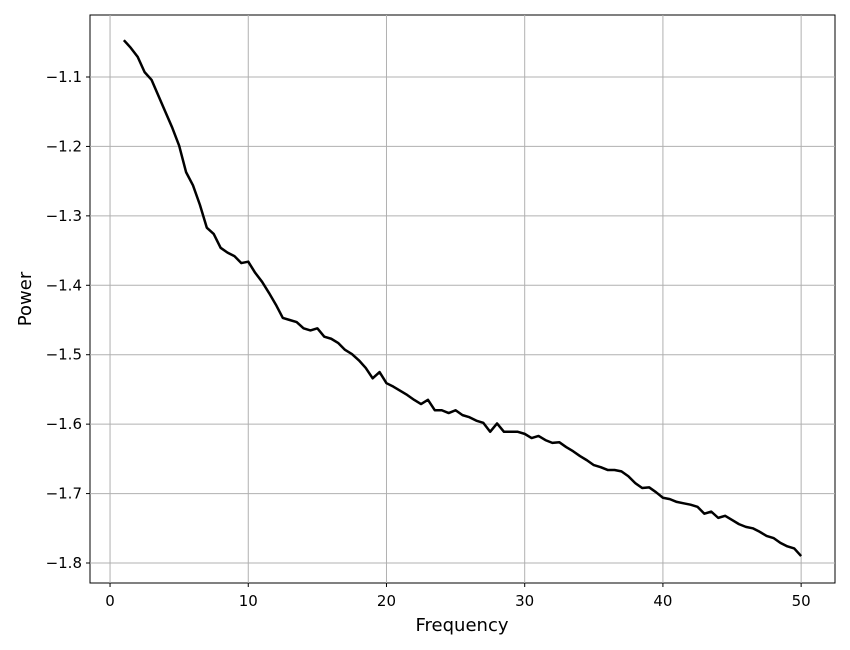 Image resolution: width=850 pixels, height=650 pixels. I want to click on x-tick-label: 30, so click(524, 601).